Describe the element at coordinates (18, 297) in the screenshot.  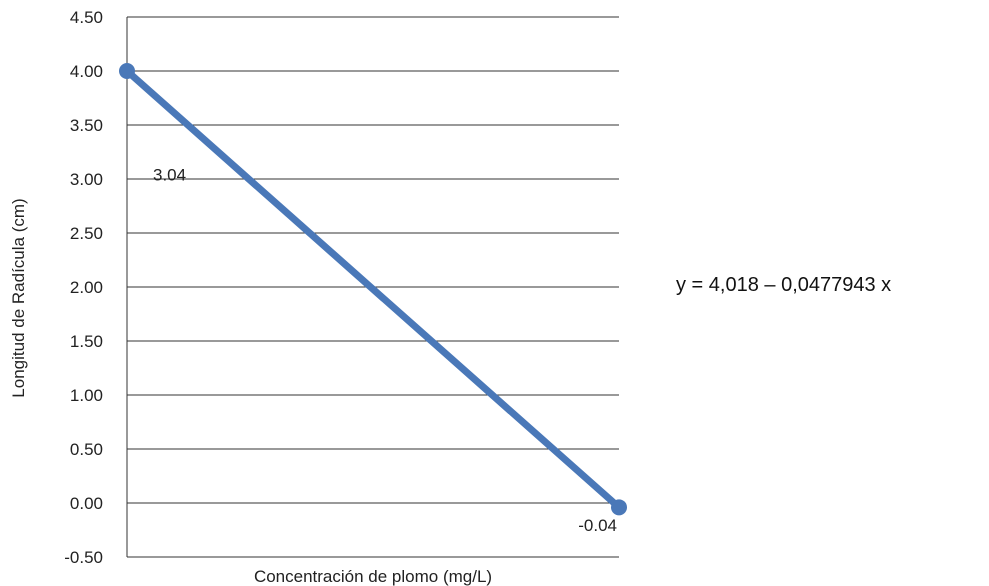
I see `y-axis-title: Longitud de Radícula (cm)` at that location.